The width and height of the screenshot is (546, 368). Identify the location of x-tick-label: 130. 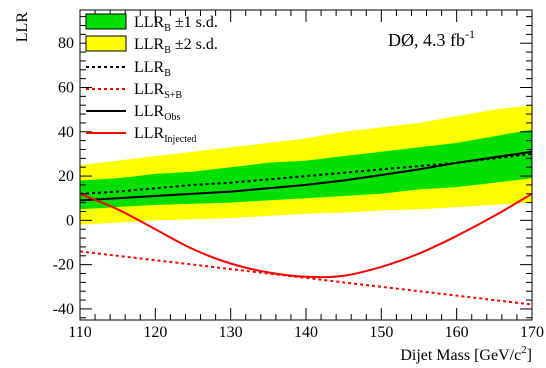
(231, 332).